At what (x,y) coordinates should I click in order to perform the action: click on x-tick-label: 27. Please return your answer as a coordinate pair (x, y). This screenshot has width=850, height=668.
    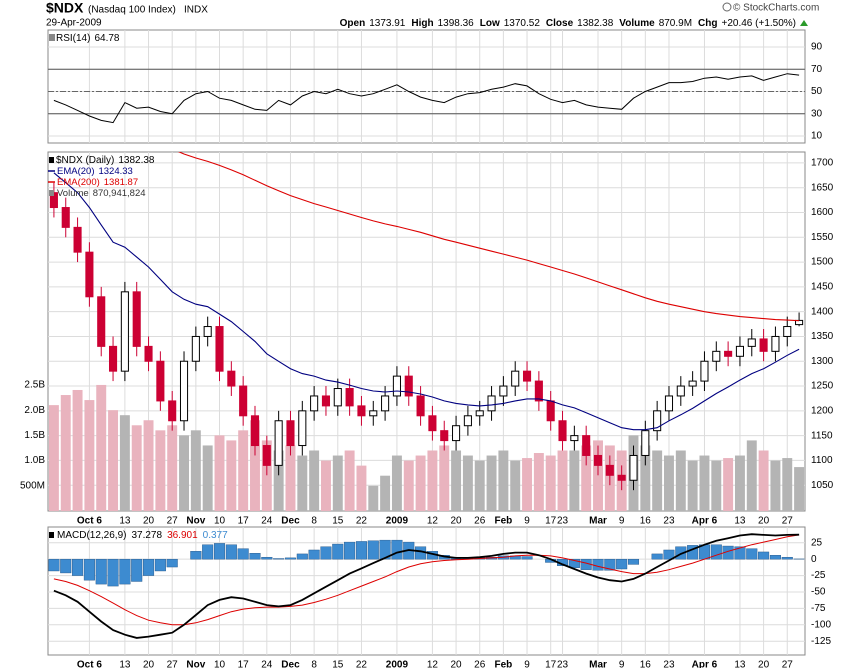
    Looking at the image, I should click on (173, 664).